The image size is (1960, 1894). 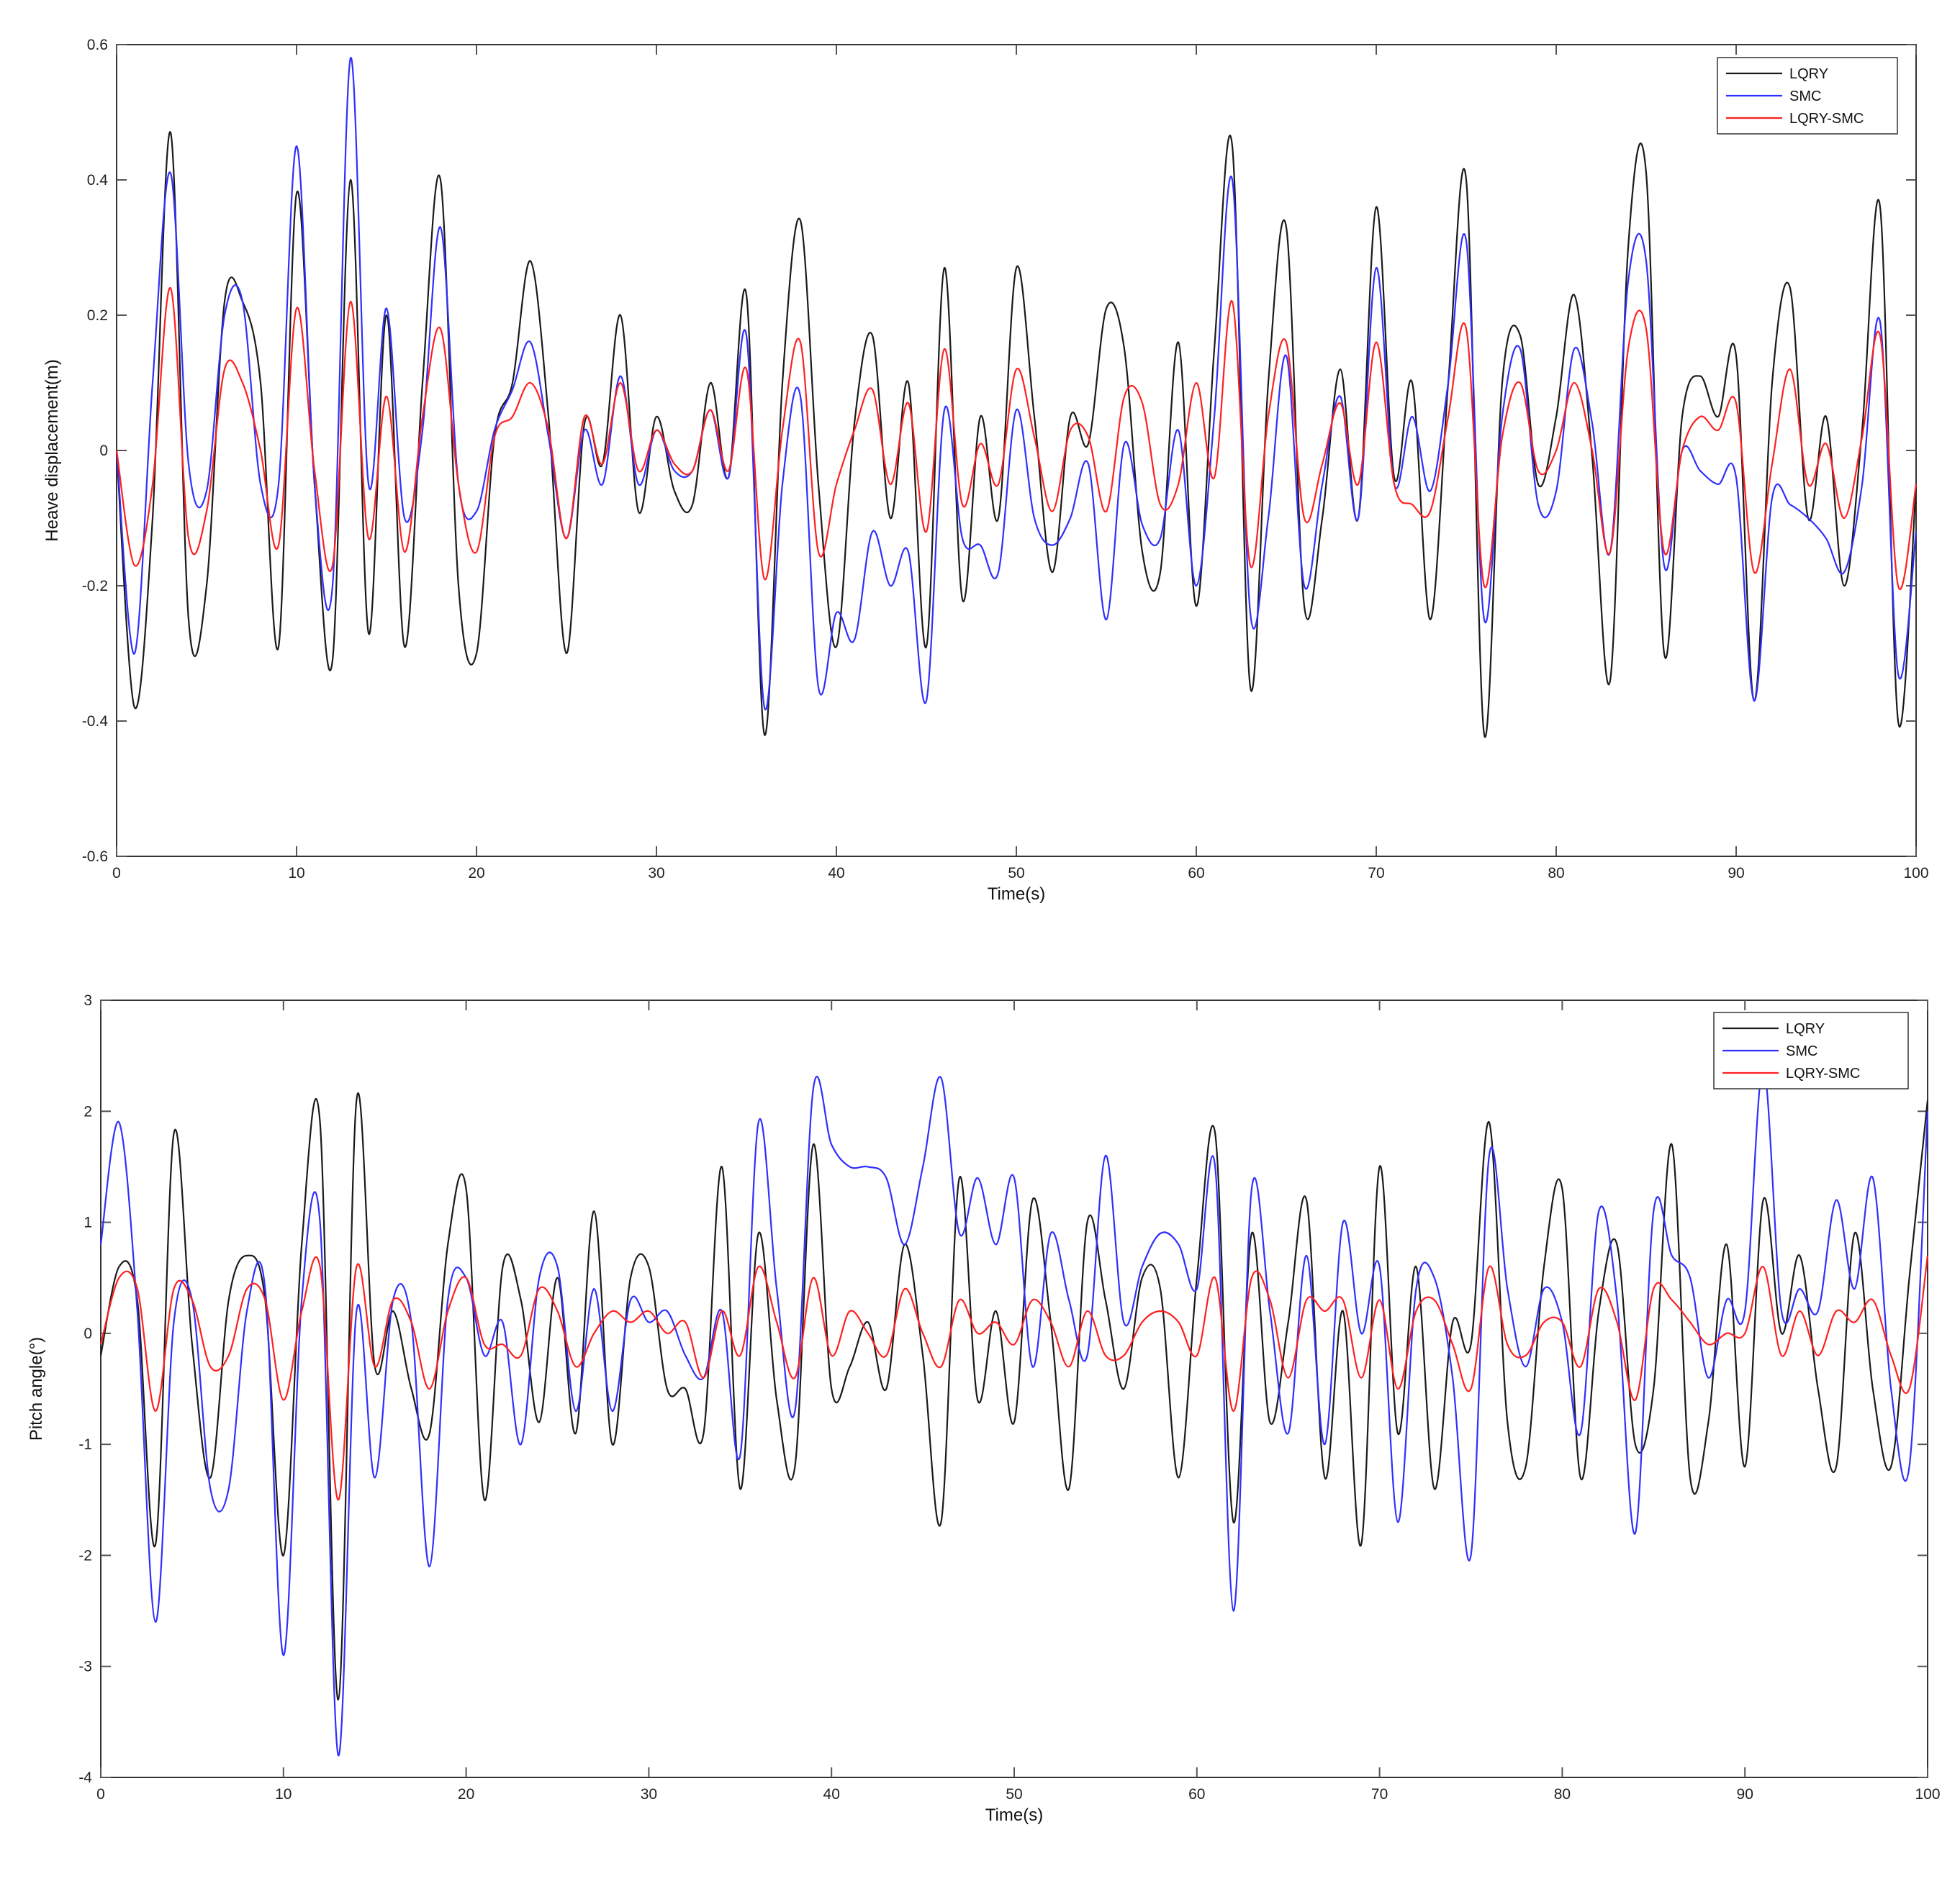 What do you see at coordinates (87, 1000) in the screenshot?
I see `y-tick-label: 3` at bounding box center [87, 1000].